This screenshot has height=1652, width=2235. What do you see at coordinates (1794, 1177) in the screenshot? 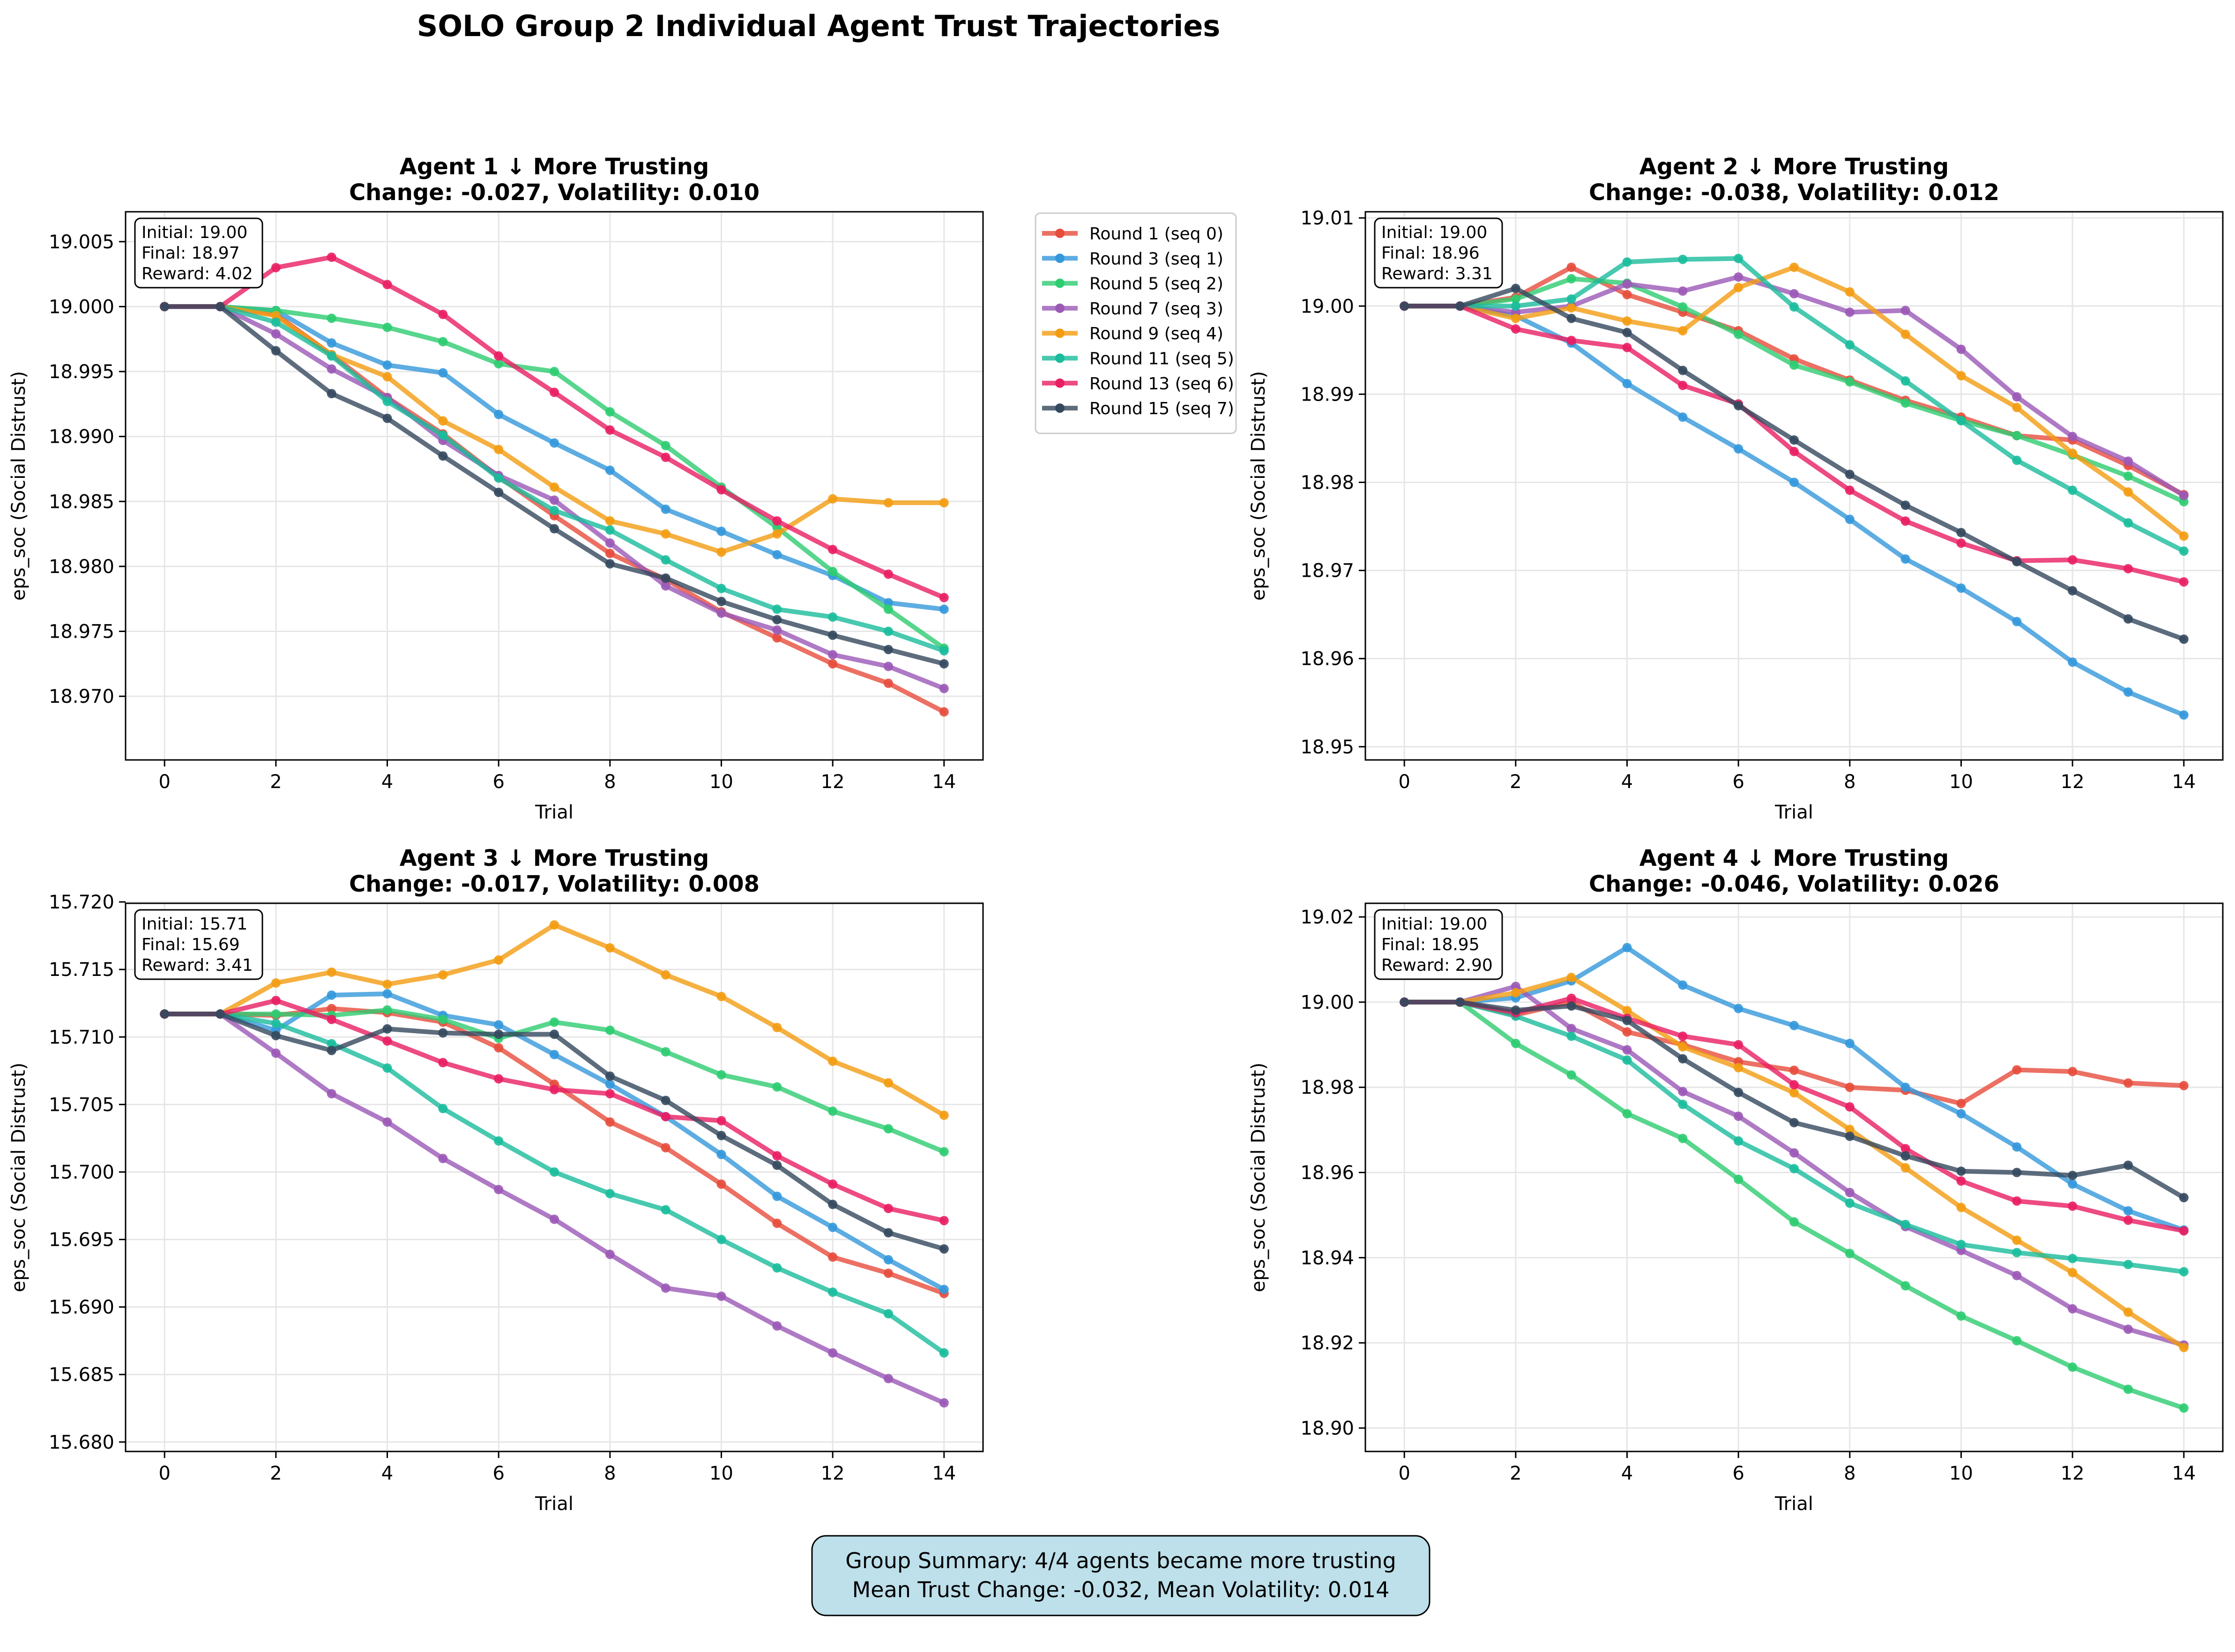
I see `plot-frame` at bounding box center [1794, 1177].